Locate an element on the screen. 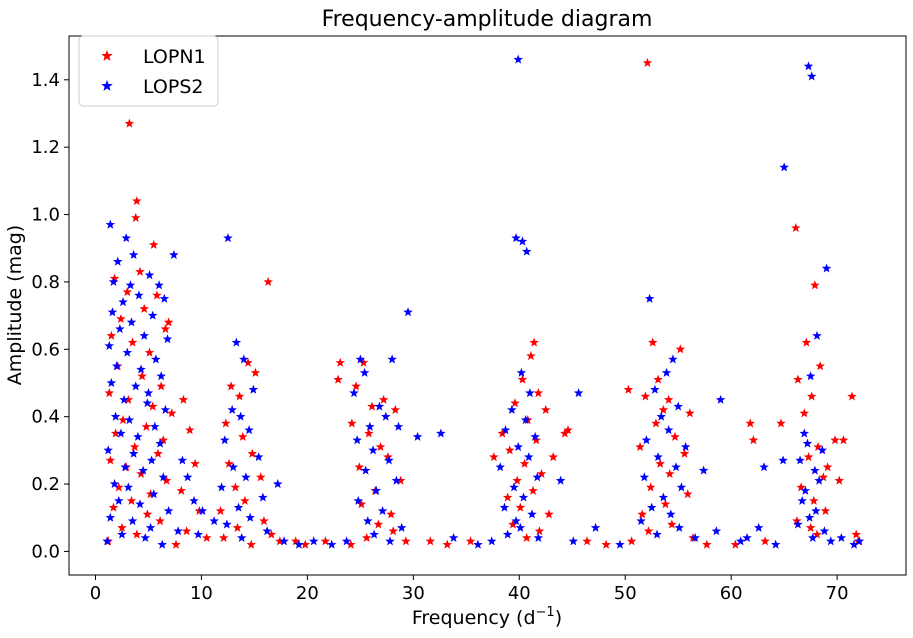 Image resolution: width=913 pixels, height=638 pixels. x-tick-label: 60 is located at coordinates (731, 593).